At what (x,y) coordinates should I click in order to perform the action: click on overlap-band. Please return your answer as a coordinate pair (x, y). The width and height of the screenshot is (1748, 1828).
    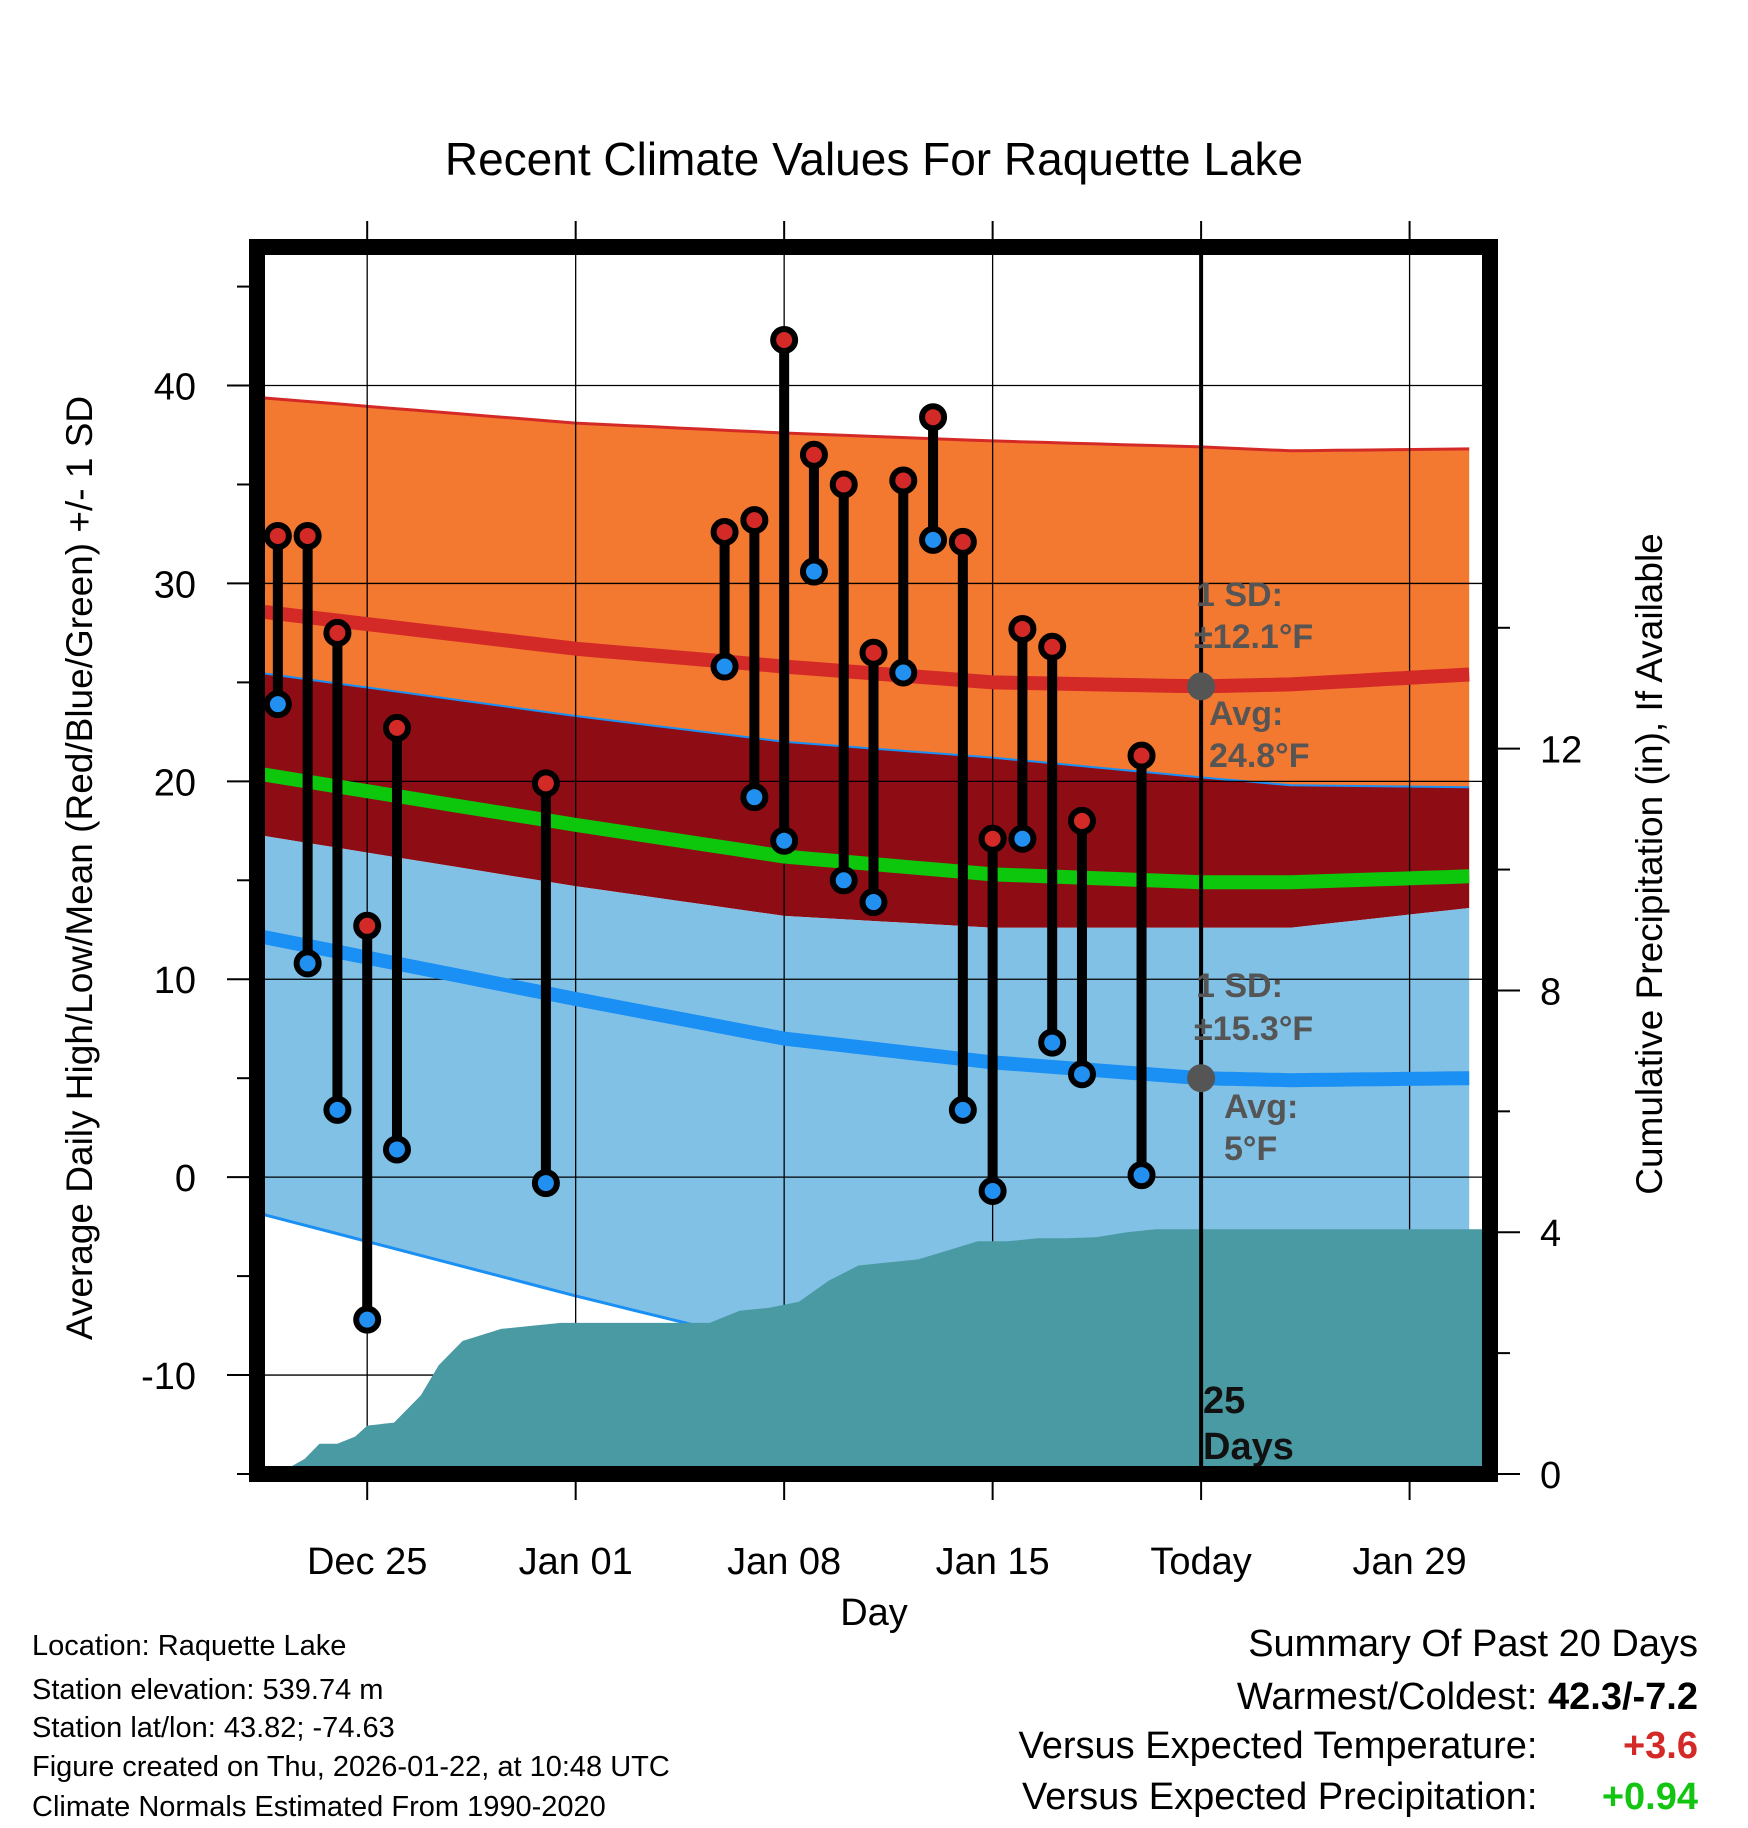
    Looking at the image, I should click on (863, 800).